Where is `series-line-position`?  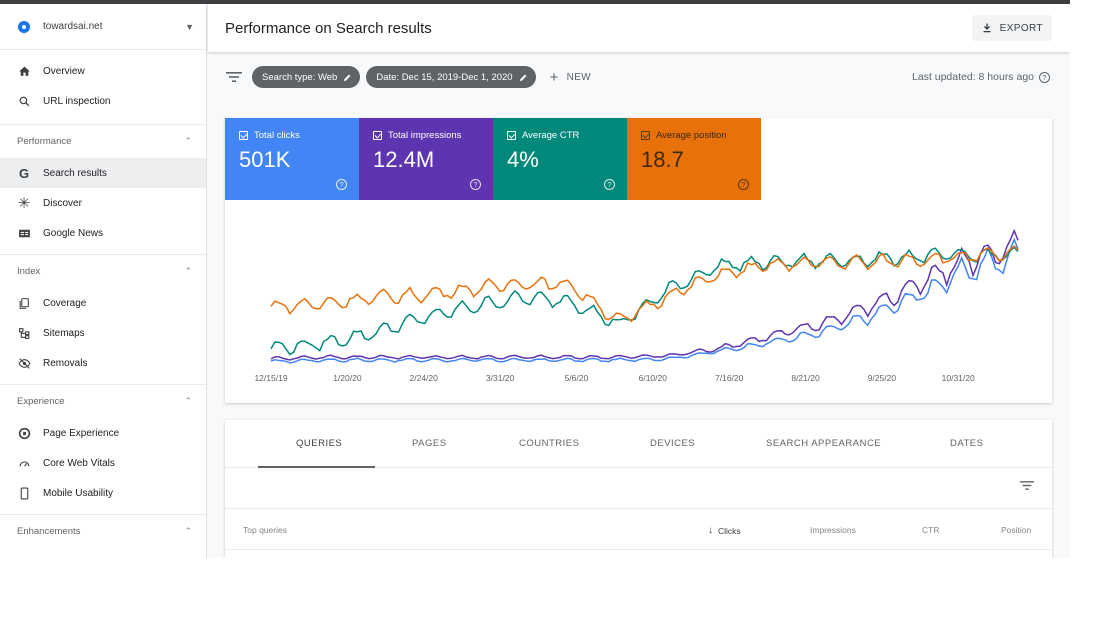
series-line-position is located at coordinates (644, 284).